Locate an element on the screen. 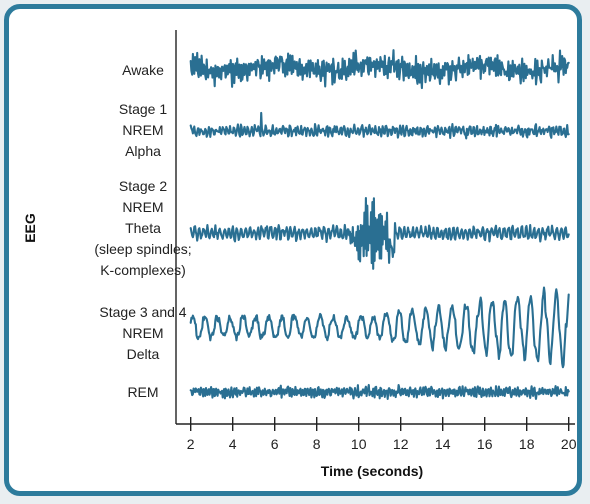 The height and width of the screenshot is (504, 590). x-tick-label: 16 is located at coordinates (485, 444).